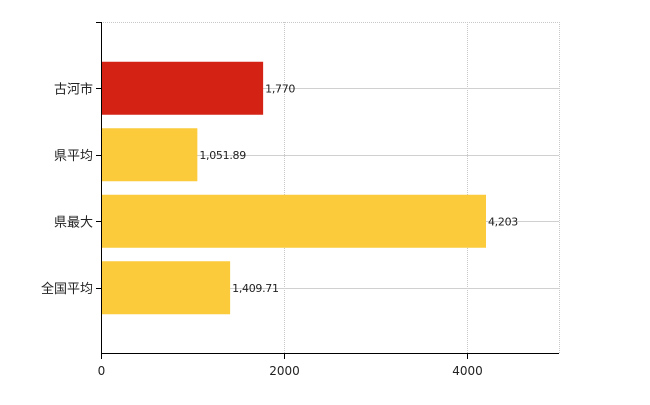 This screenshot has width=650, height=405. I want to click on x-tick-label: 2000, so click(284, 371).